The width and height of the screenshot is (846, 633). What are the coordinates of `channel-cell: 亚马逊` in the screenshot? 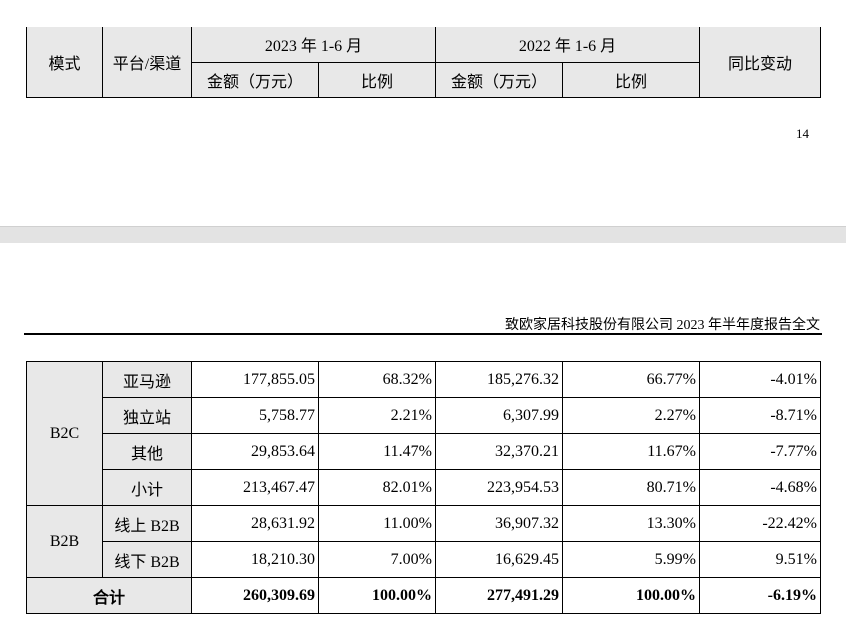 It's located at (147, 379).